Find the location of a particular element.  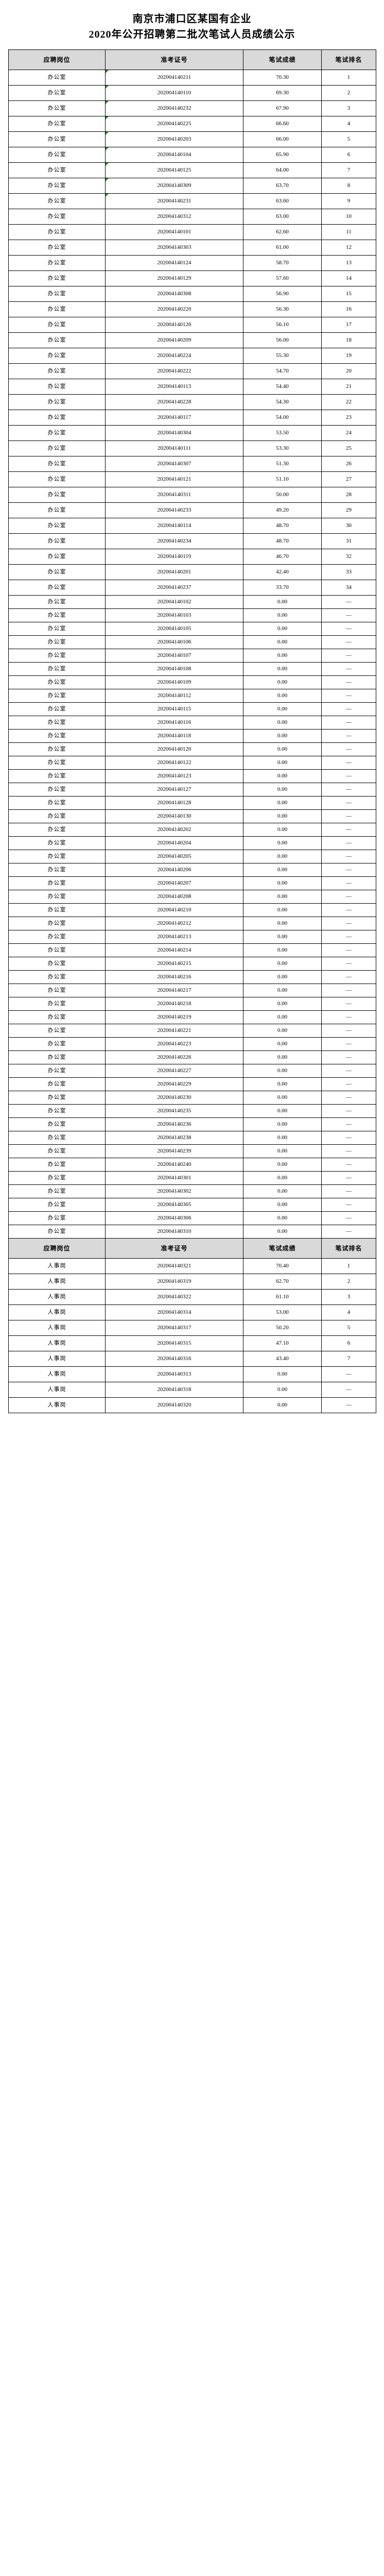

cell-ticket: 202004140107 is located at coordinates (174, 656).